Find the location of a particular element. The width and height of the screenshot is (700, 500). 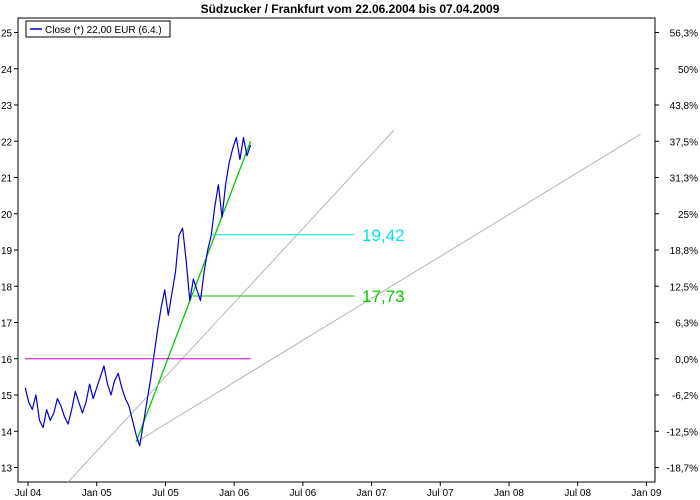

y-tick-label-right: 43,8% is located at coordinates (684, 106).